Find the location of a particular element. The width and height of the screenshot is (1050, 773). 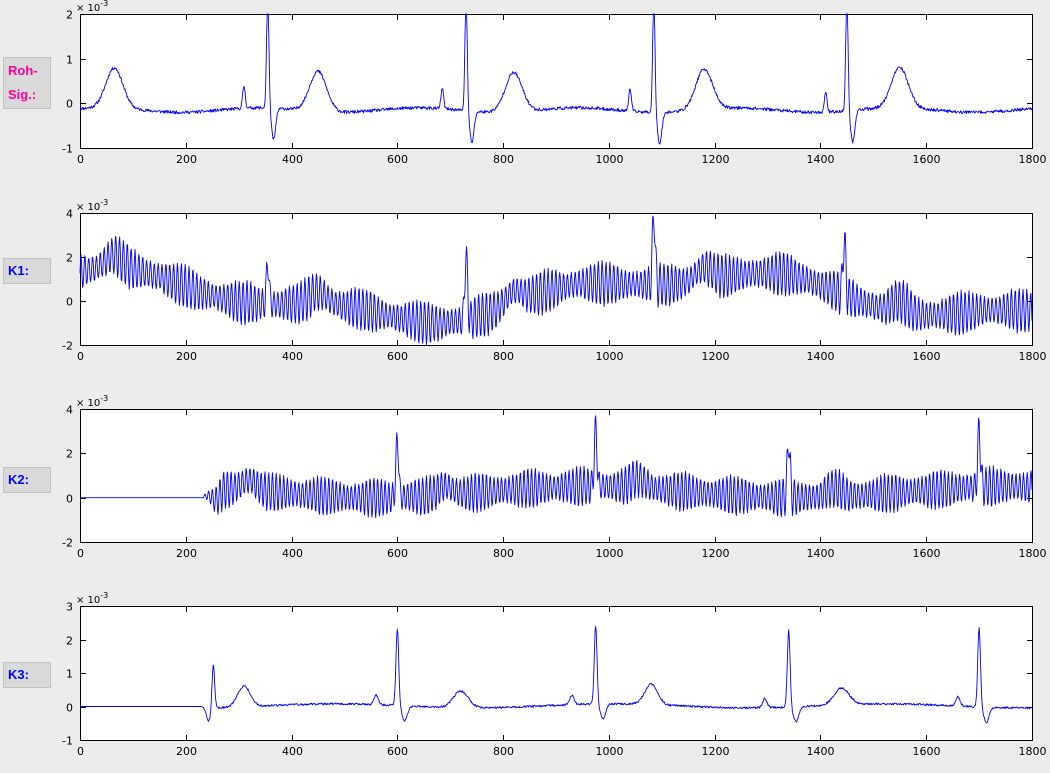

label-k2: K2: is located at coordinates (27, 480).